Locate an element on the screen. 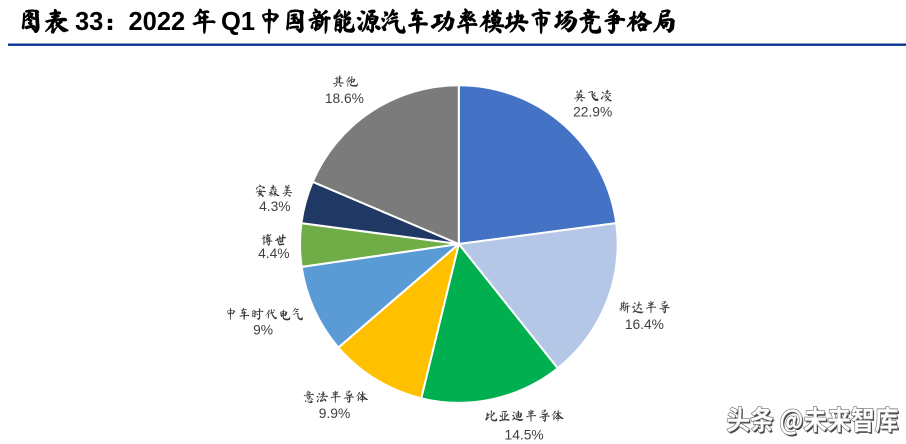  svg-text: 2022 is located at coordinates (157, 22).